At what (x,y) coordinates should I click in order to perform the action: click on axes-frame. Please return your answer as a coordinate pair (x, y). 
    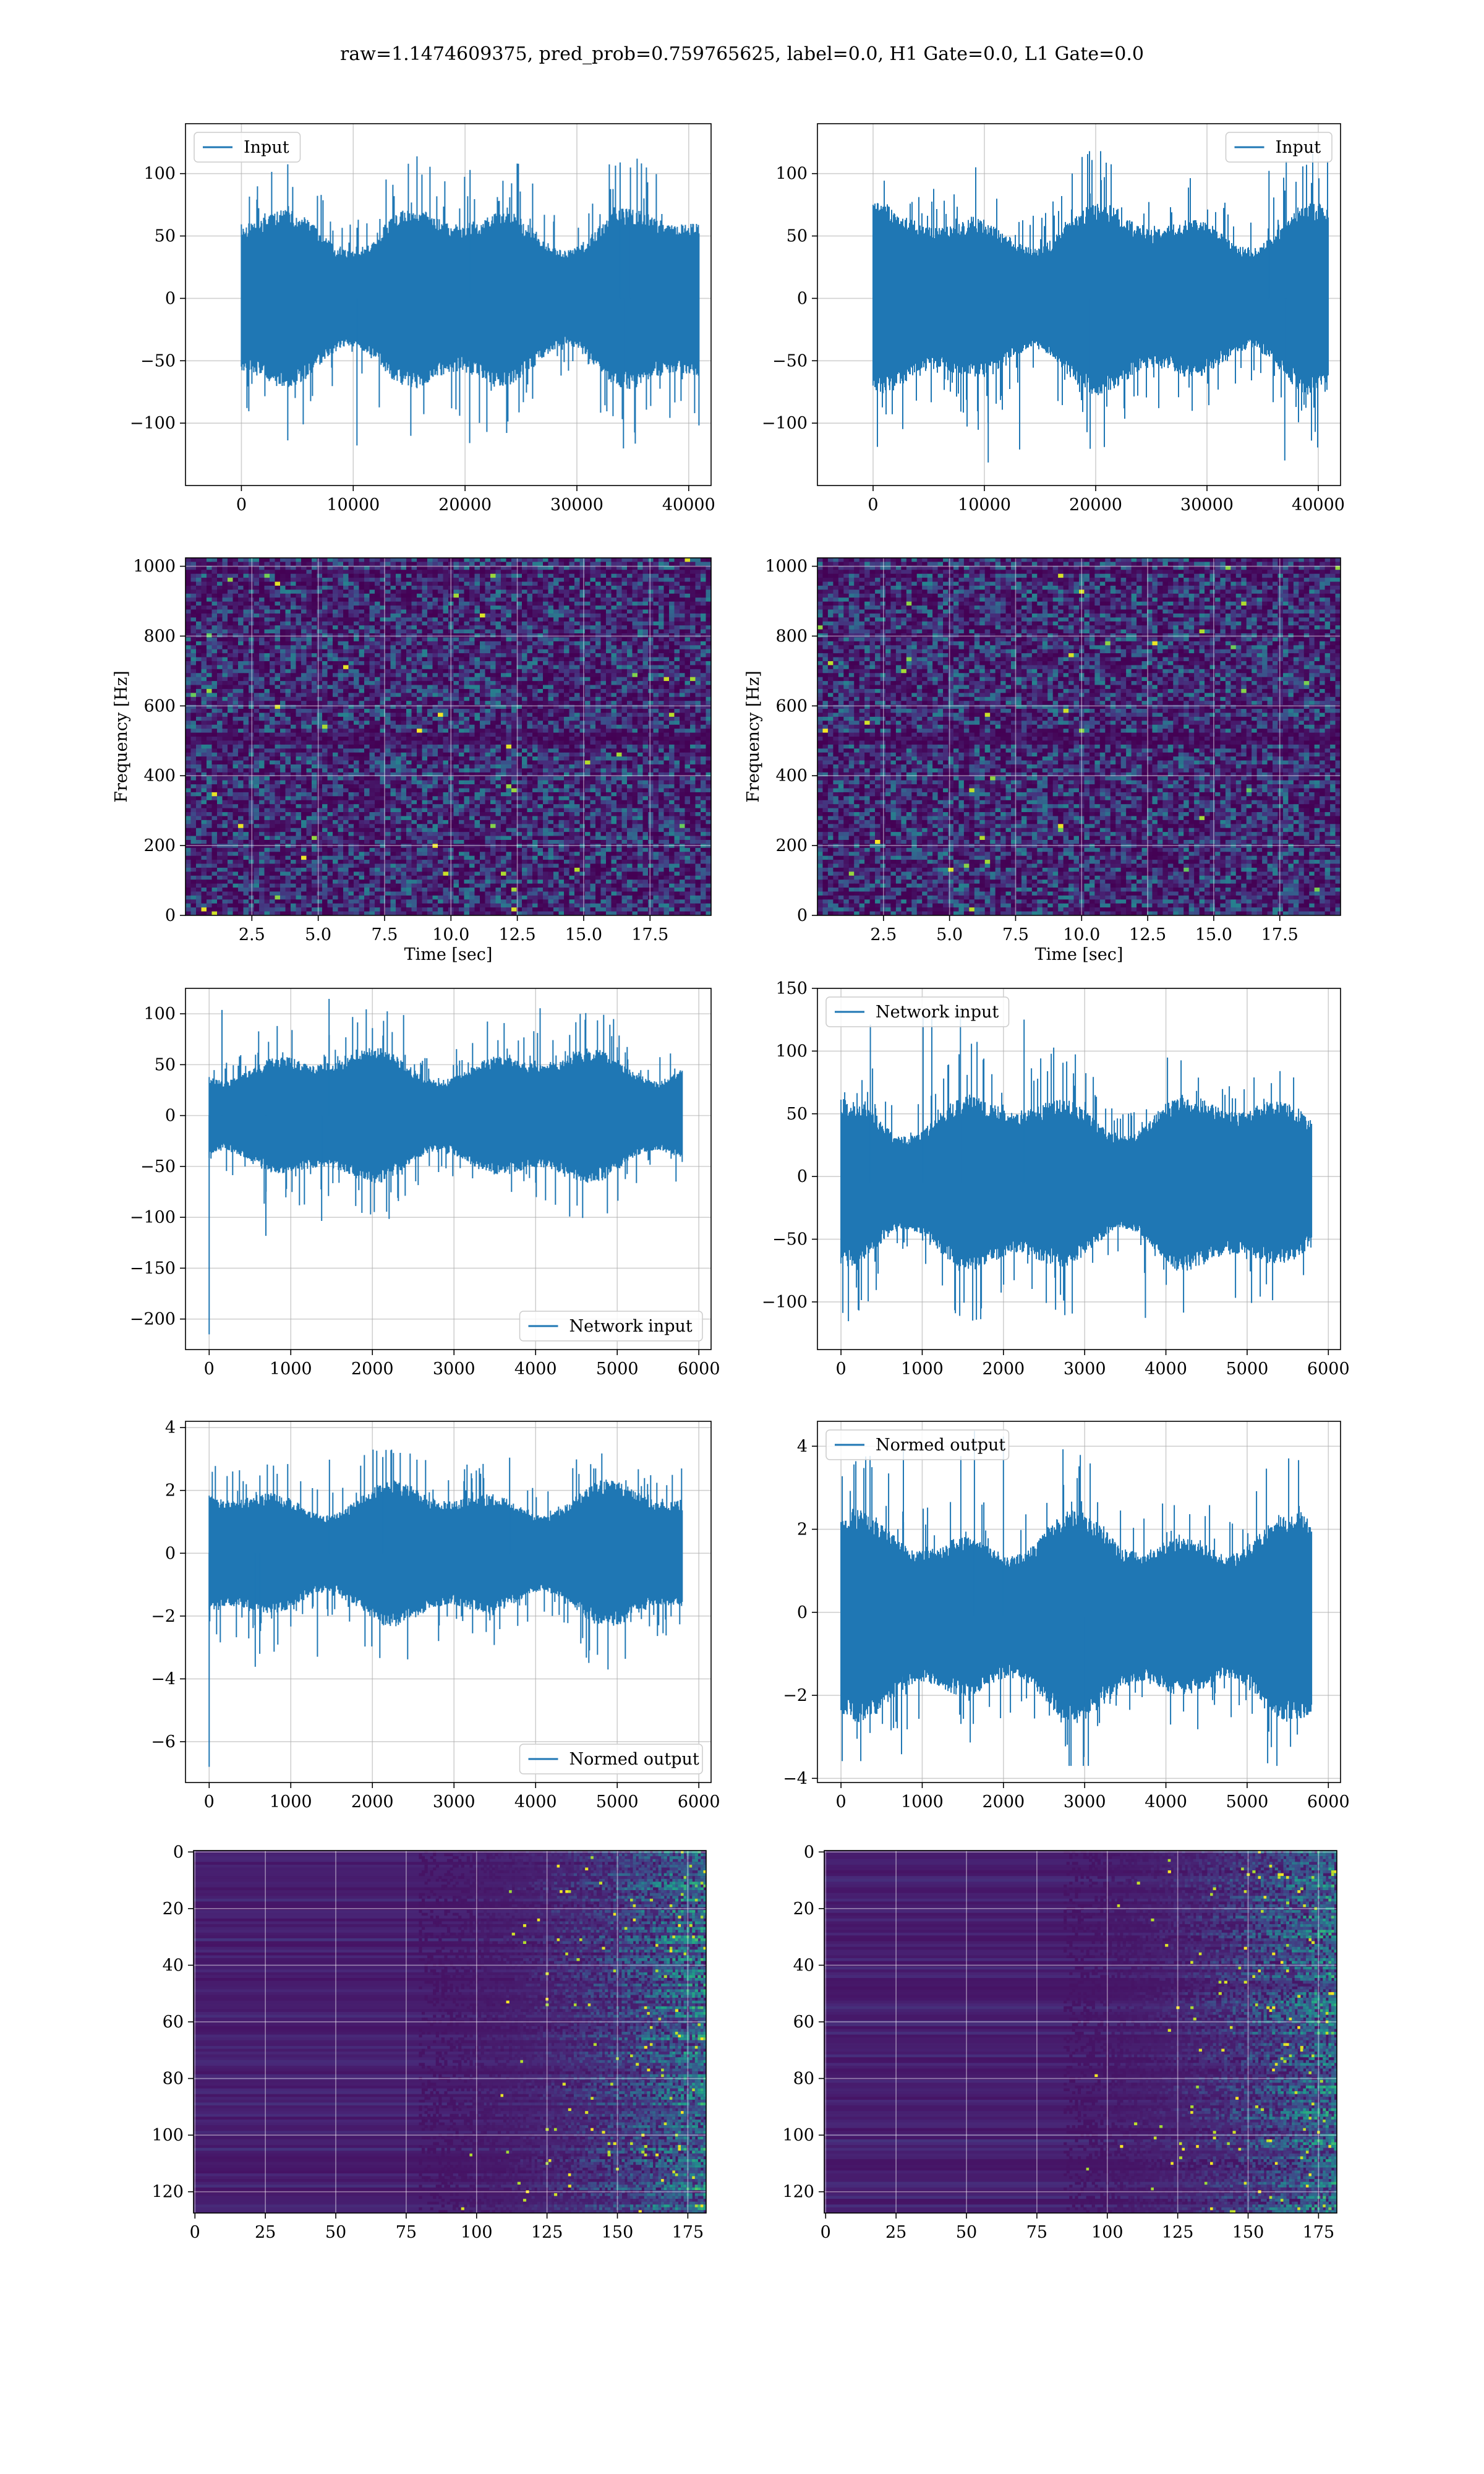
    Looking at the image, I should click on (448, 304).